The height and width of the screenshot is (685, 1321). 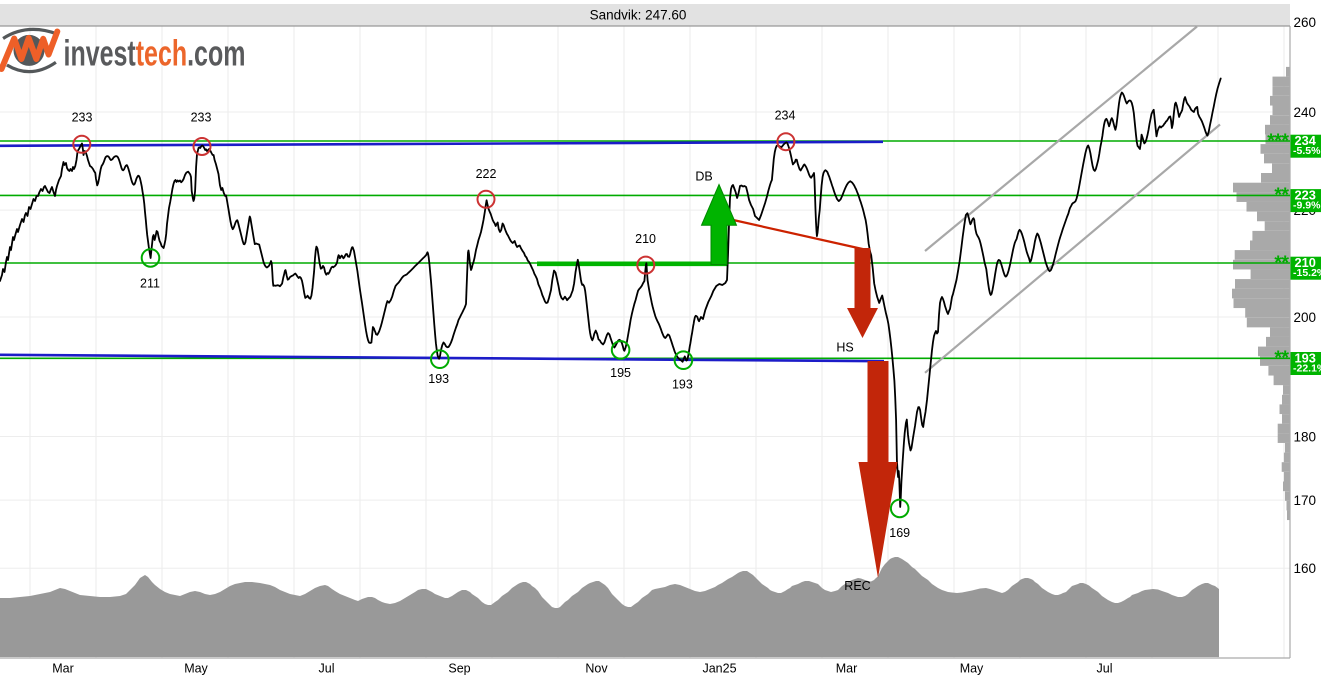 What do you see at coordinates (486, 174) in the screenshot?
I see `svg-text: 222` at bounding box center [486, 174].